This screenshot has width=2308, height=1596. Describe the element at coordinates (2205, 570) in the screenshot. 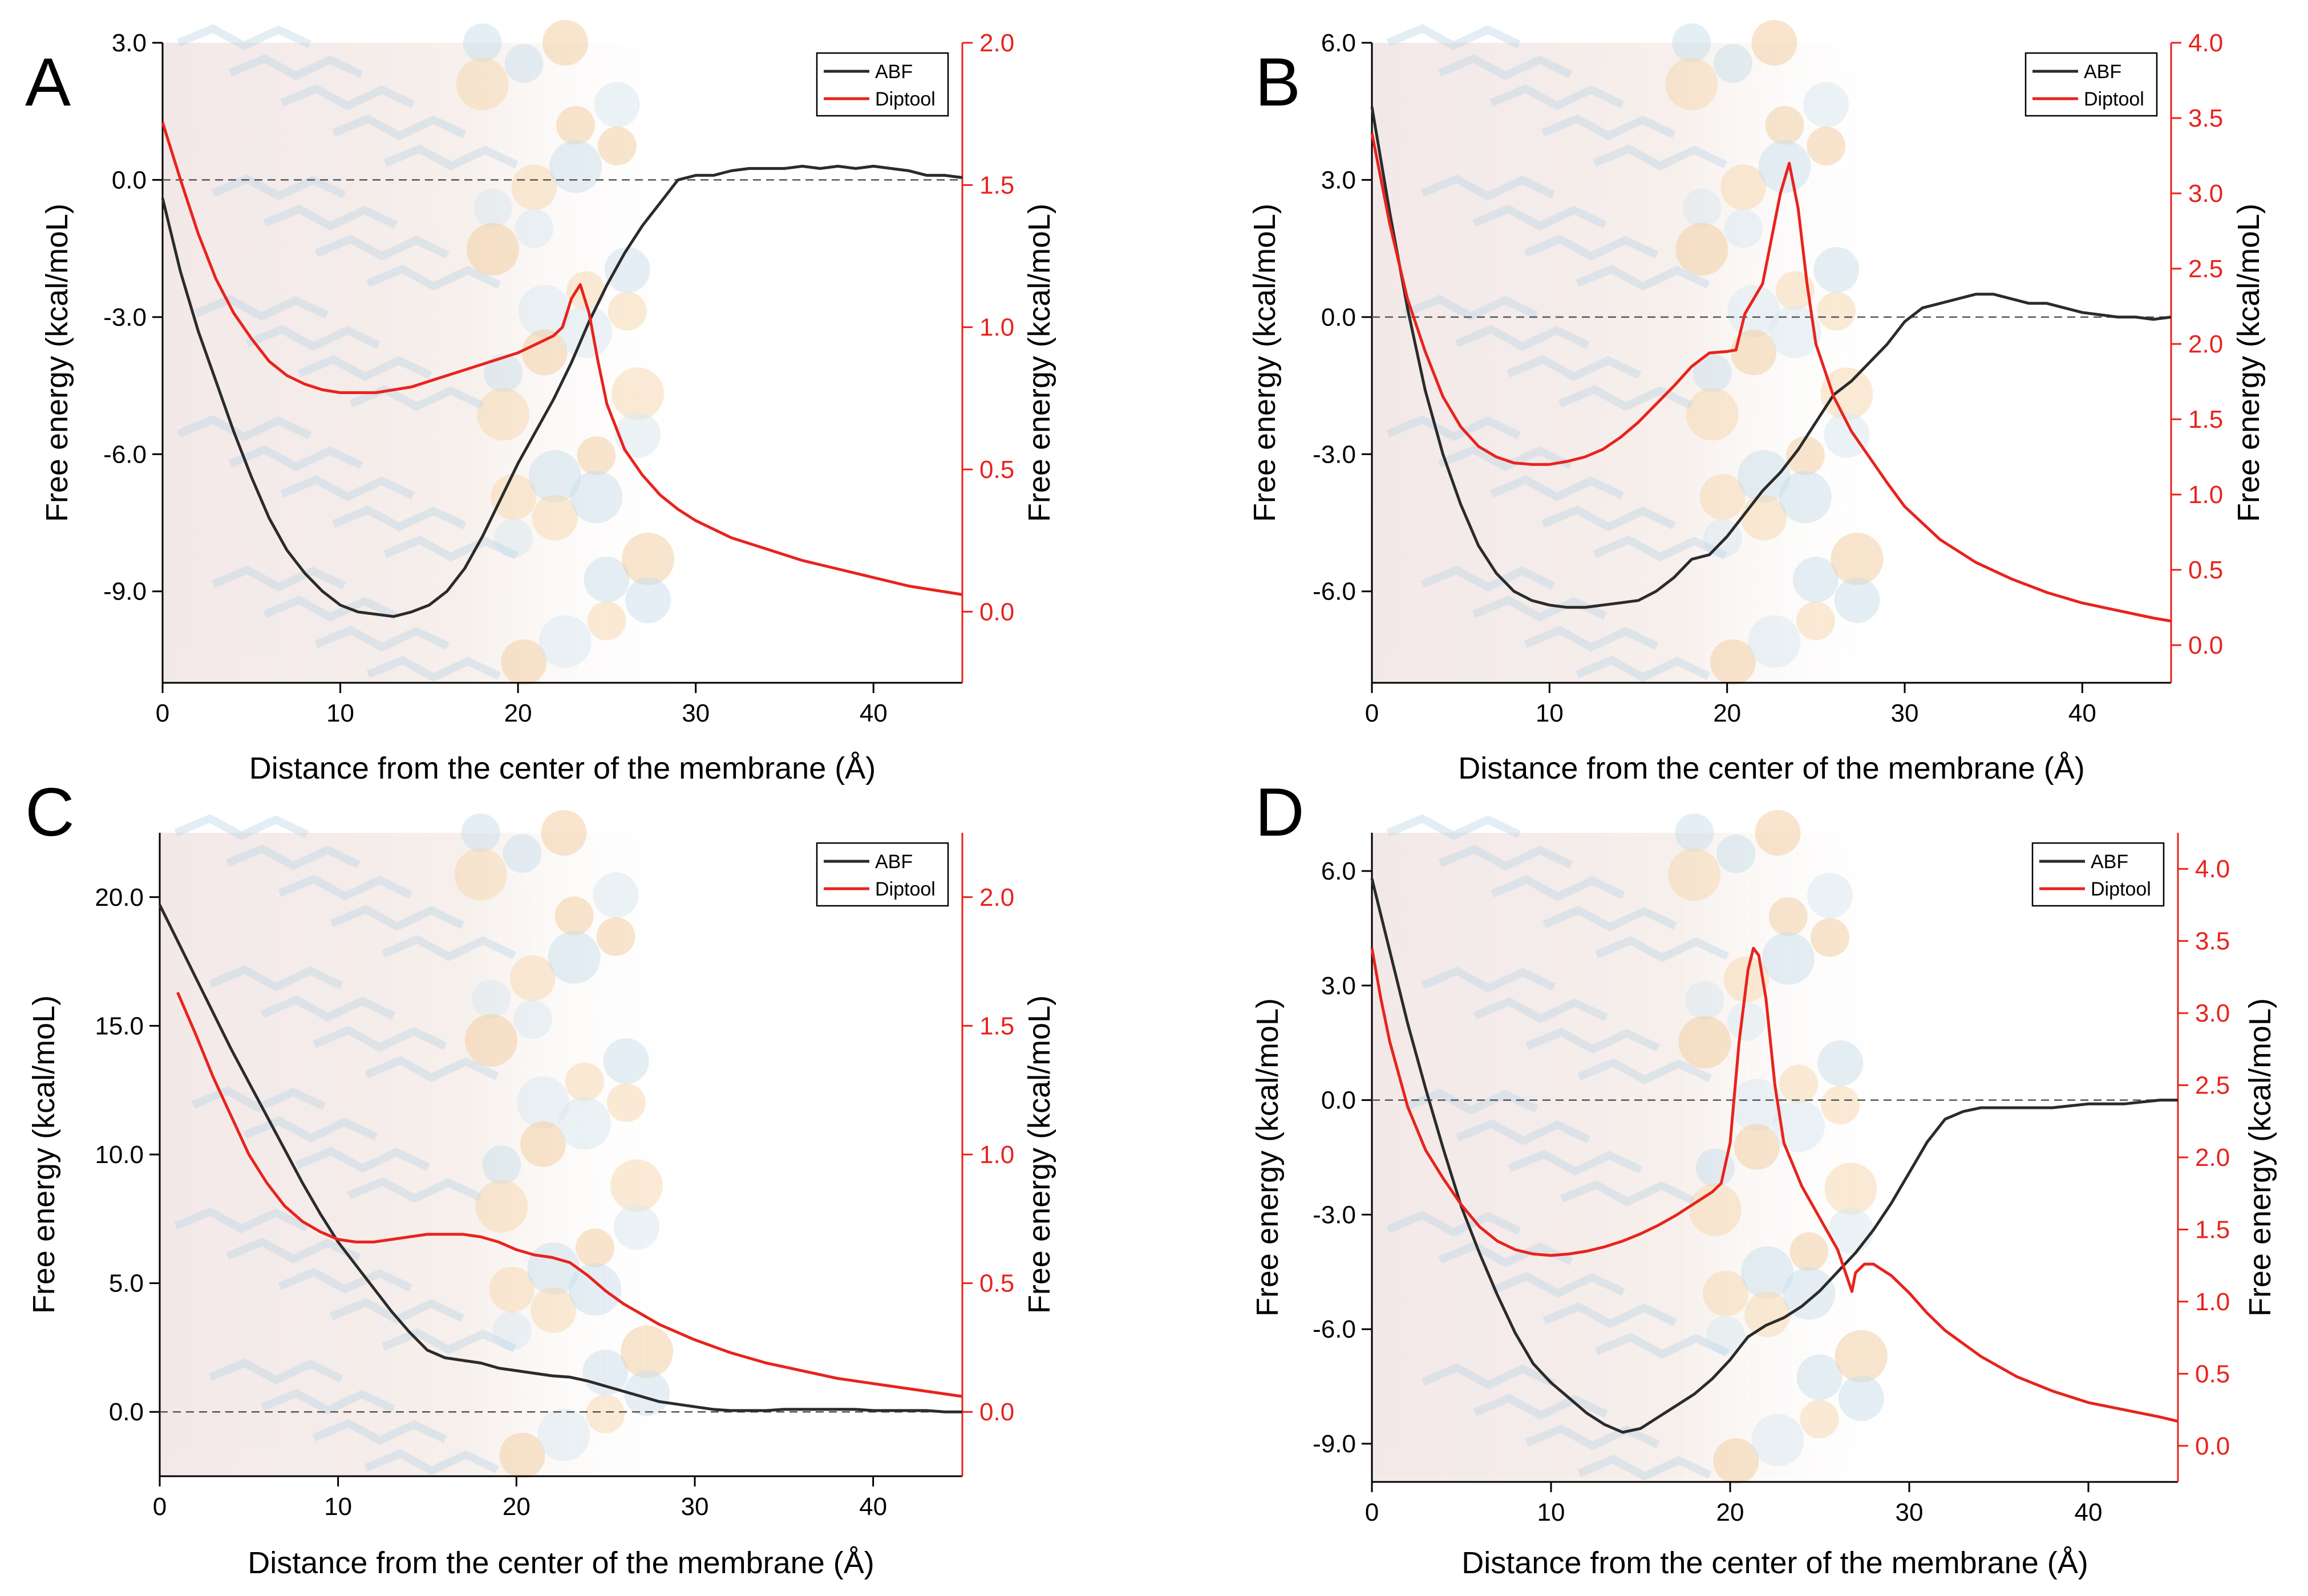

I see `y-right-tick-label: 0.5` at that location.